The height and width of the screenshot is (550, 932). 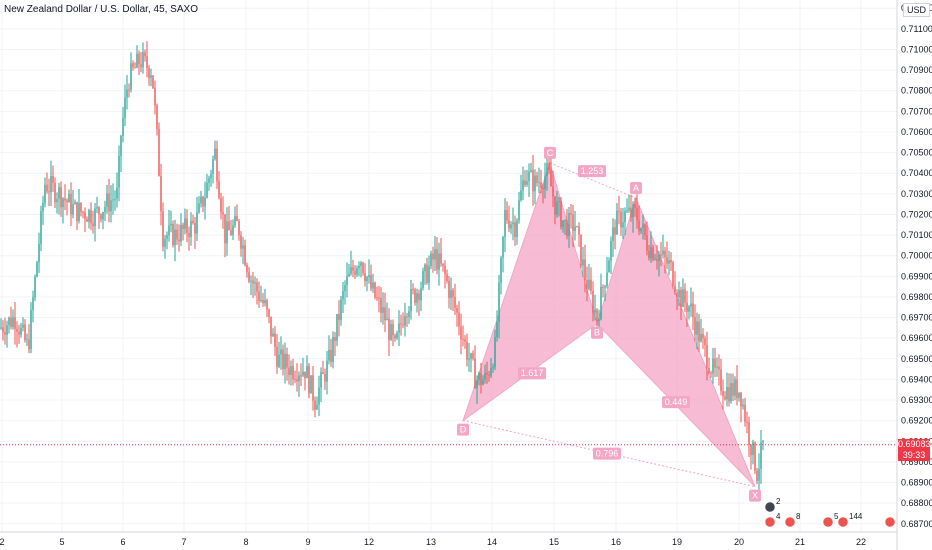 What do you see at coordinates (448, 539) in the screenshot?
I see `time-axis: 2 5 6 7 8 9 12 13 14 15 16 19 20 21 22` at bounding box center [448, 539].